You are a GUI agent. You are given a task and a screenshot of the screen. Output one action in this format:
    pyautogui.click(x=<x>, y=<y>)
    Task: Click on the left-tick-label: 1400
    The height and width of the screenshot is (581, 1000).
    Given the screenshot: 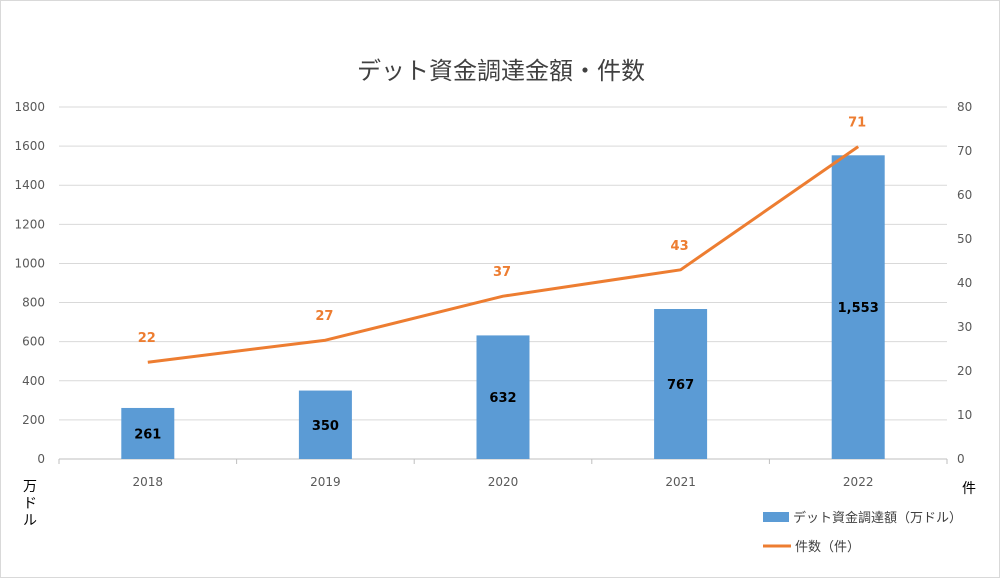 What is the action you would take?
    pyautogui.click(x=29, y=185)
    